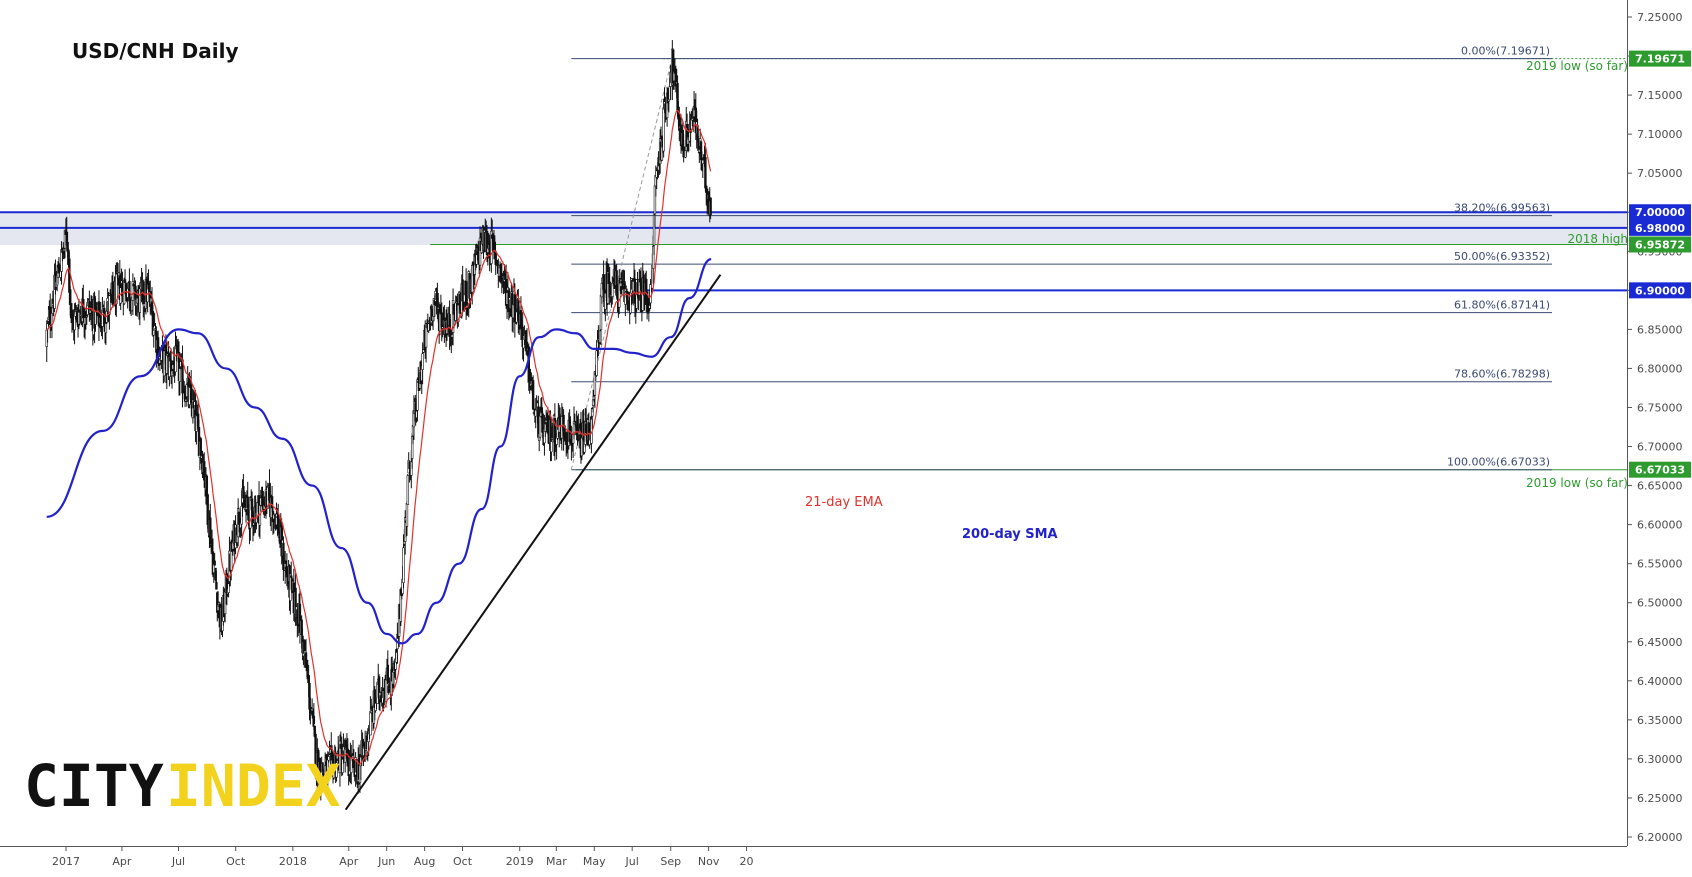 The image size is (1692, 877). I want to click on y-tick-label: 7.25000, so click(1660, 17).